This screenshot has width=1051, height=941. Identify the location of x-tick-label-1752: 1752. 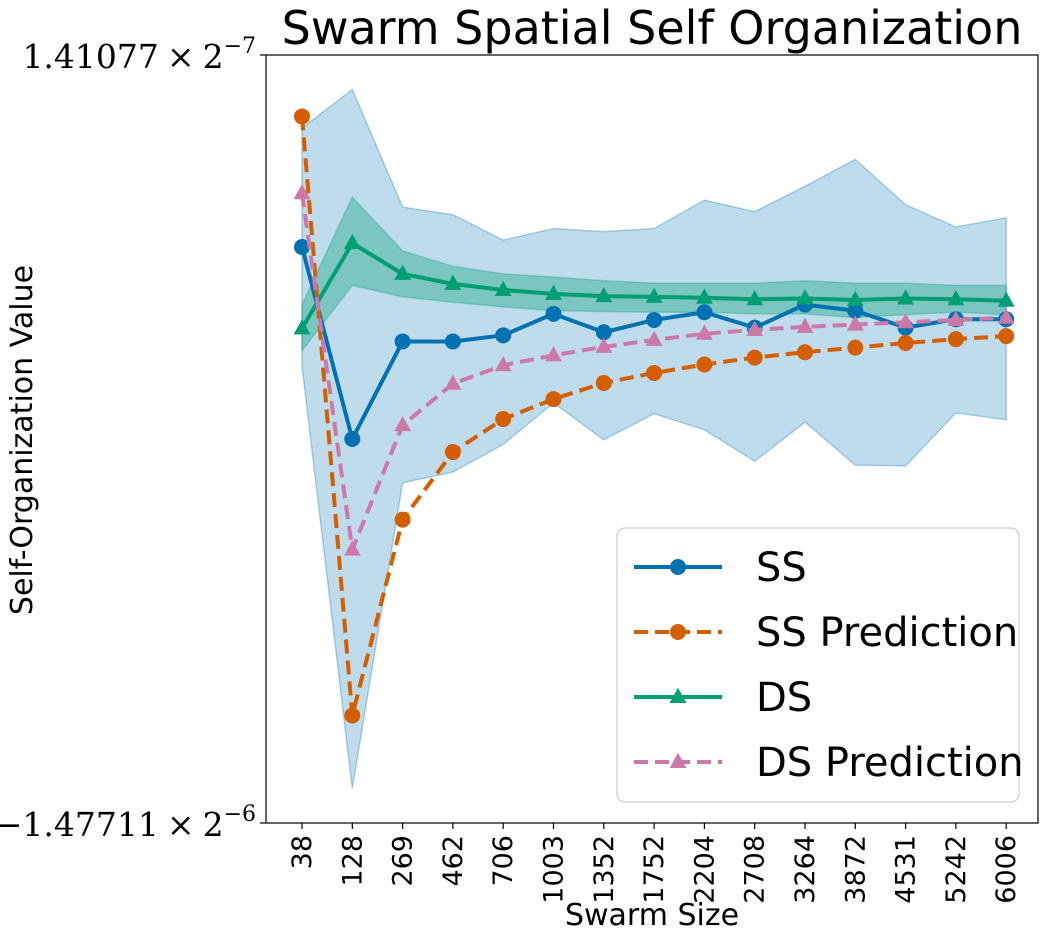
(654, 869).